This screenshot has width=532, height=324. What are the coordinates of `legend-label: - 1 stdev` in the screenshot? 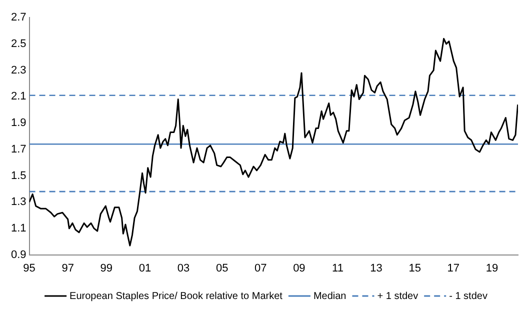 It's located at (468, 296).